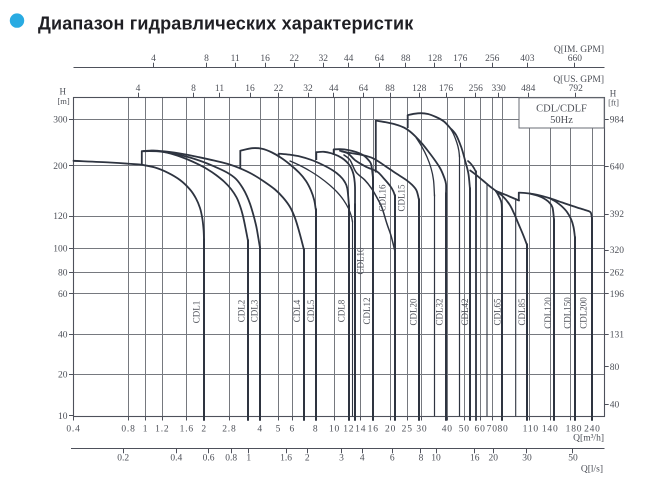 The image size is (650, 489). I want to click on svg-text: 140, so click(550, 430).